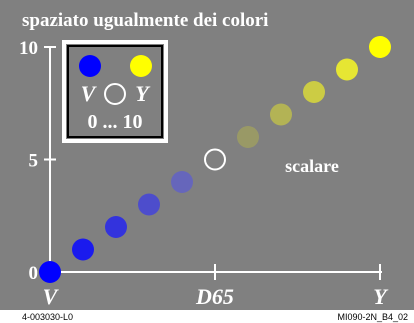 Image resolution: width=414 pixels, height=323 pixels. What do you see at coordinates (34, 161) in the screenshot?
I see `y-tick-label: 5` at bounding box center [34, 161].